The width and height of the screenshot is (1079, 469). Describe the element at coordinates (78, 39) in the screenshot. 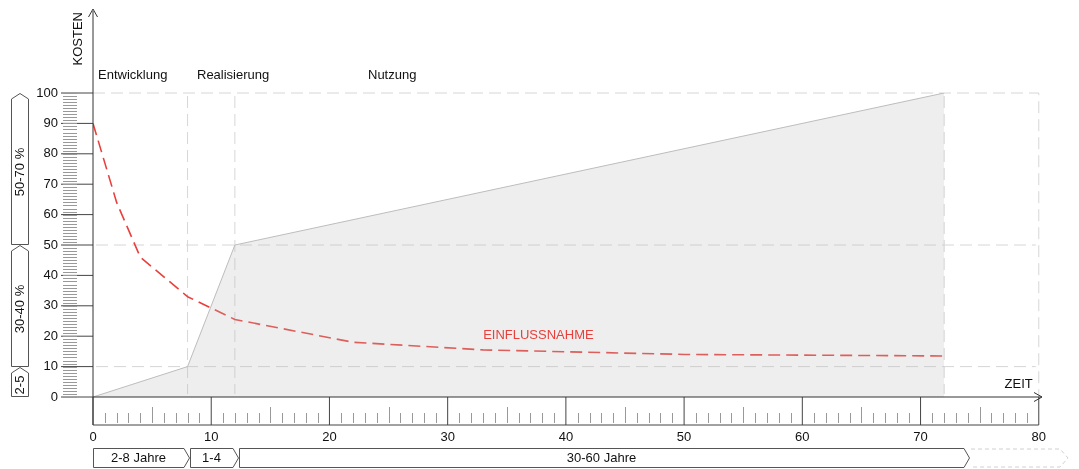

I see `y-axis-title: KOSTEN` at that location.